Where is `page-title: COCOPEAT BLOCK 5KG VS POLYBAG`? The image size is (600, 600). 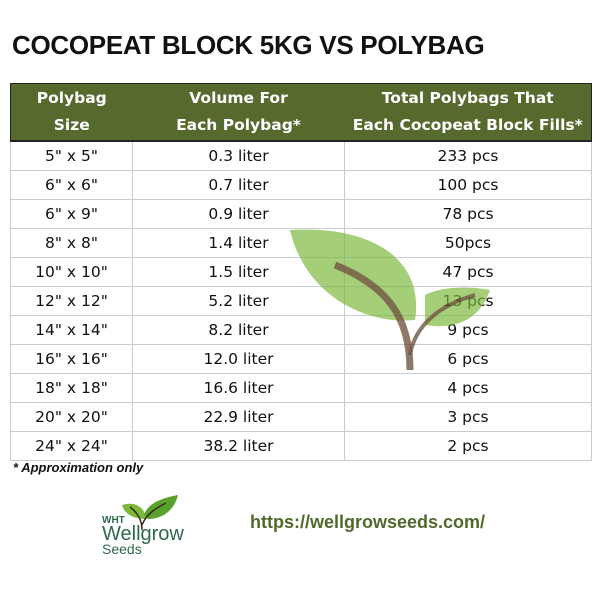 page-title: COCOPEAT BLOCK 5KG VS POLYBAG is located at coordinates (248, 45).